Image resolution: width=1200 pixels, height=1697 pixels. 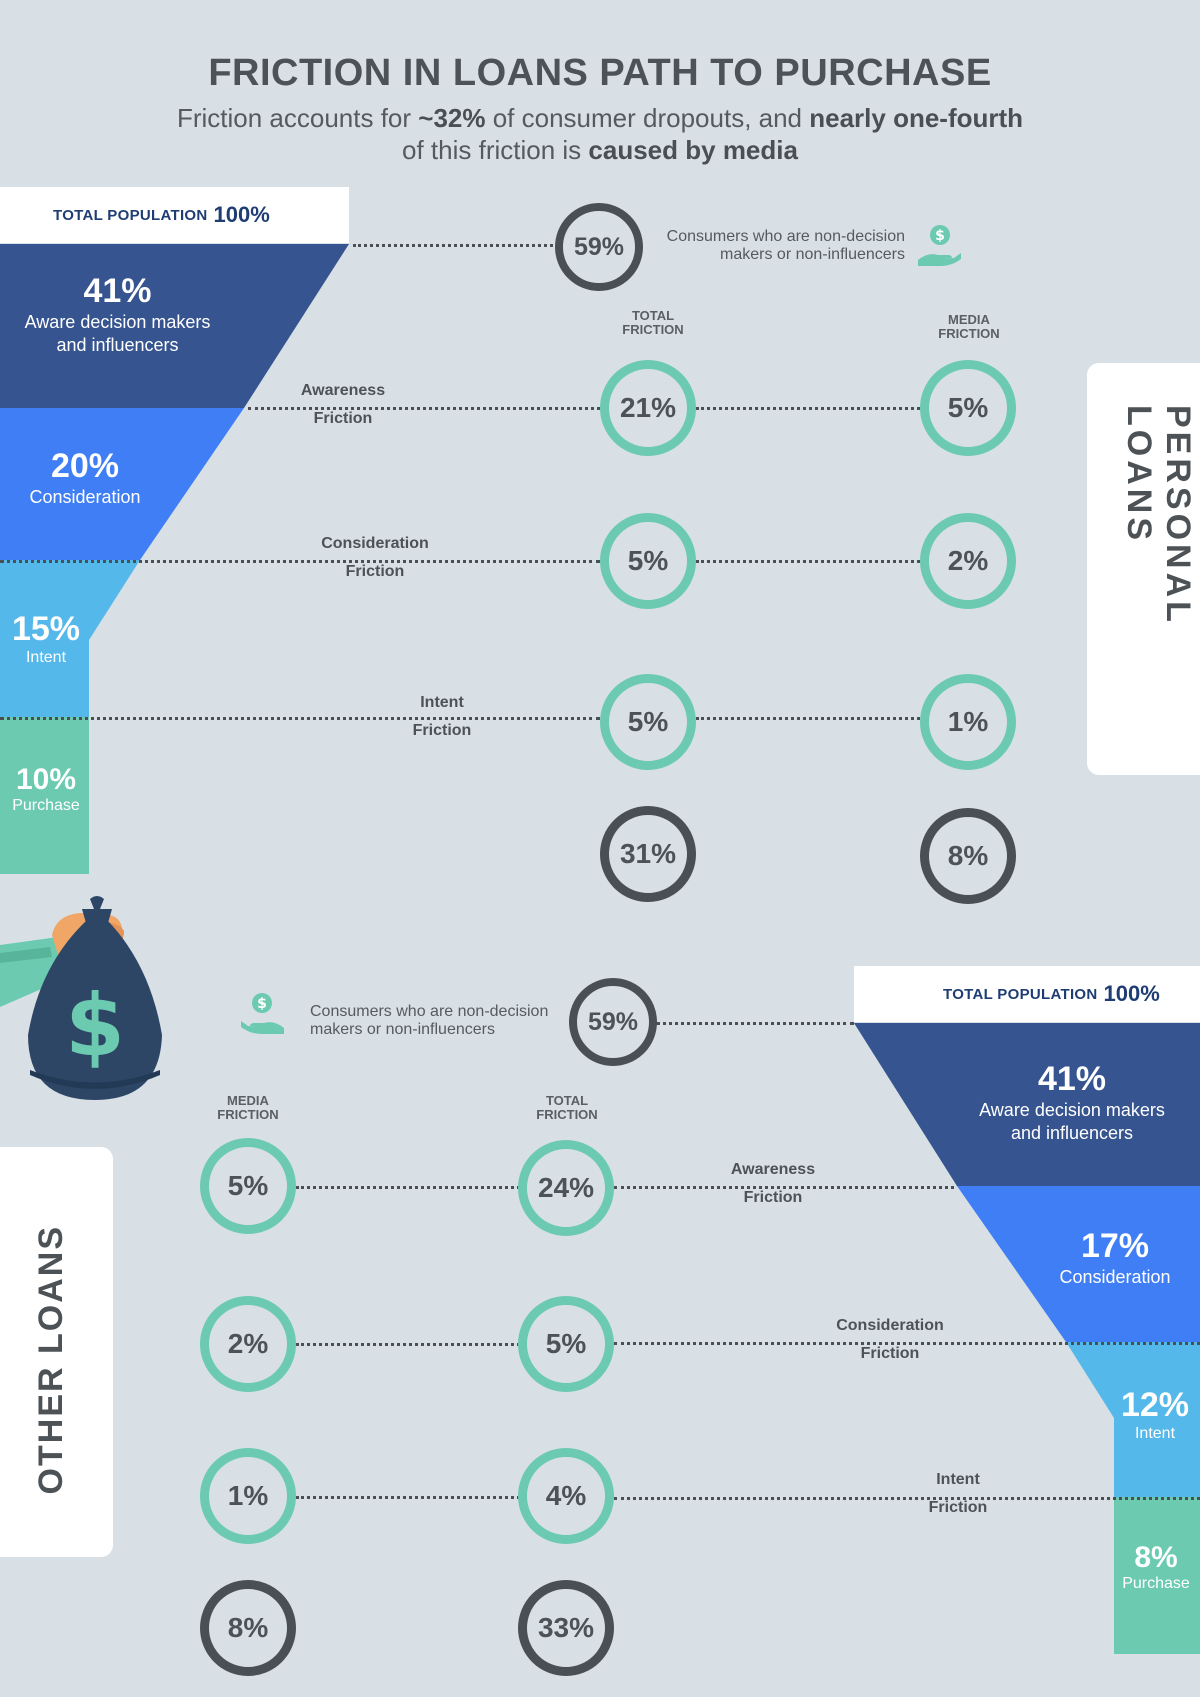 What do you see at coordinates (297, 118) in the screenshot?
I see `subtitle-text: Friction accounts for` at bounding box center [297, 118].